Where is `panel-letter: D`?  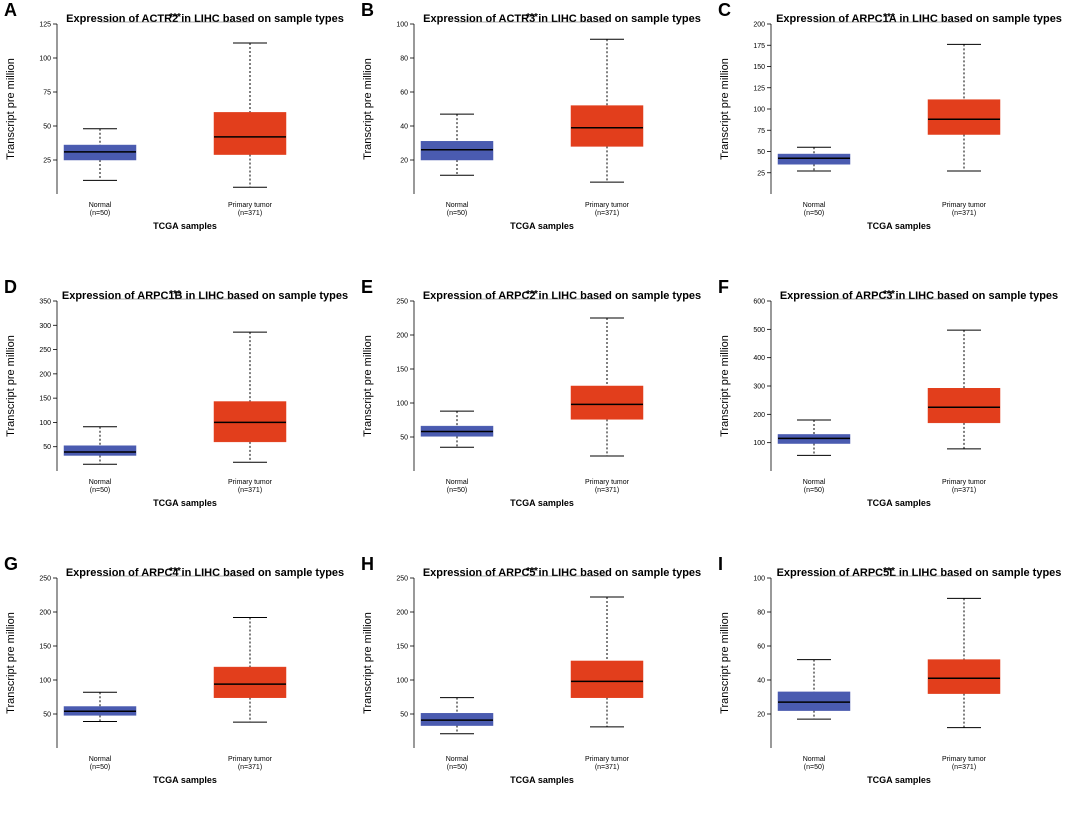 panel-letter: D is located at coordinates (10, 287).